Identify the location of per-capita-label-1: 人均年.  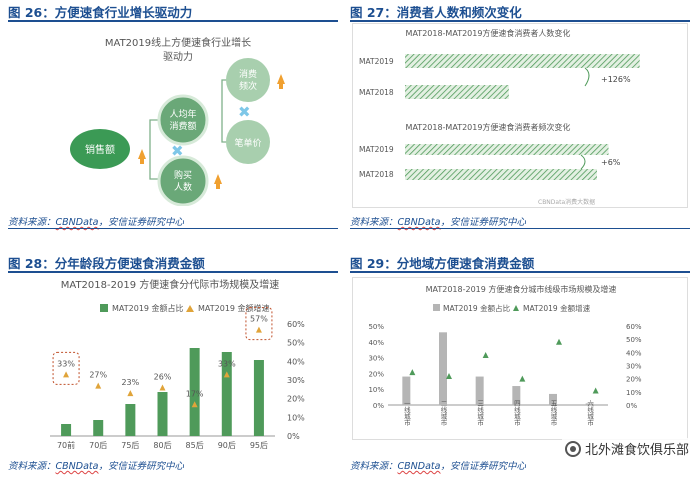
(182, 114).